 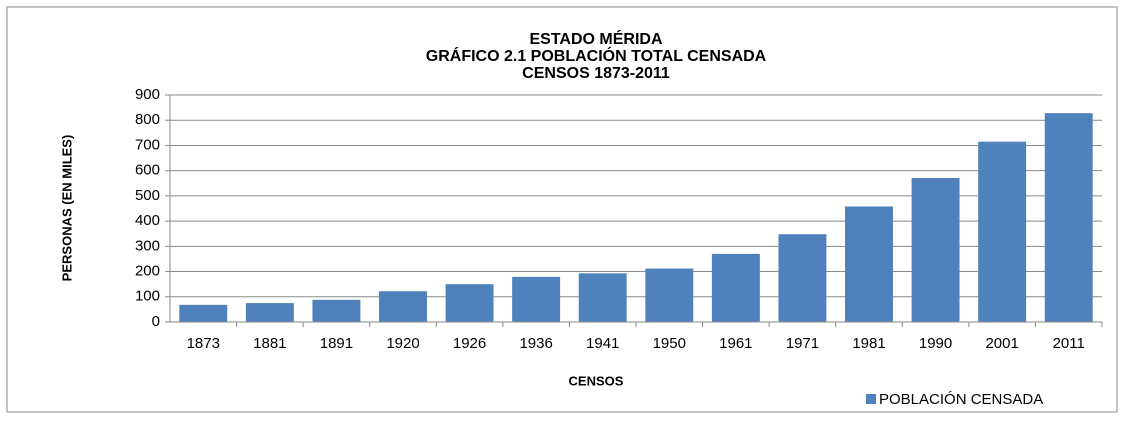 I want to click on legend-swatch, so click(x=871, y=399).